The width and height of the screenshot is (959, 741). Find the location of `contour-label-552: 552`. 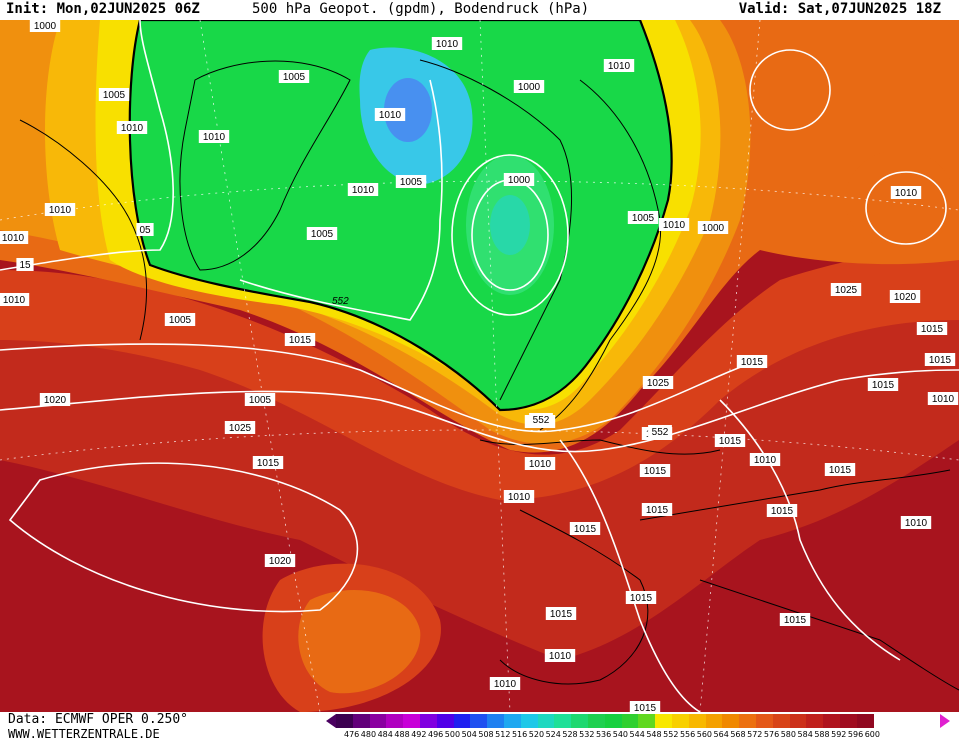

contour-label-552: 552 is located at coordinates (340, 301).